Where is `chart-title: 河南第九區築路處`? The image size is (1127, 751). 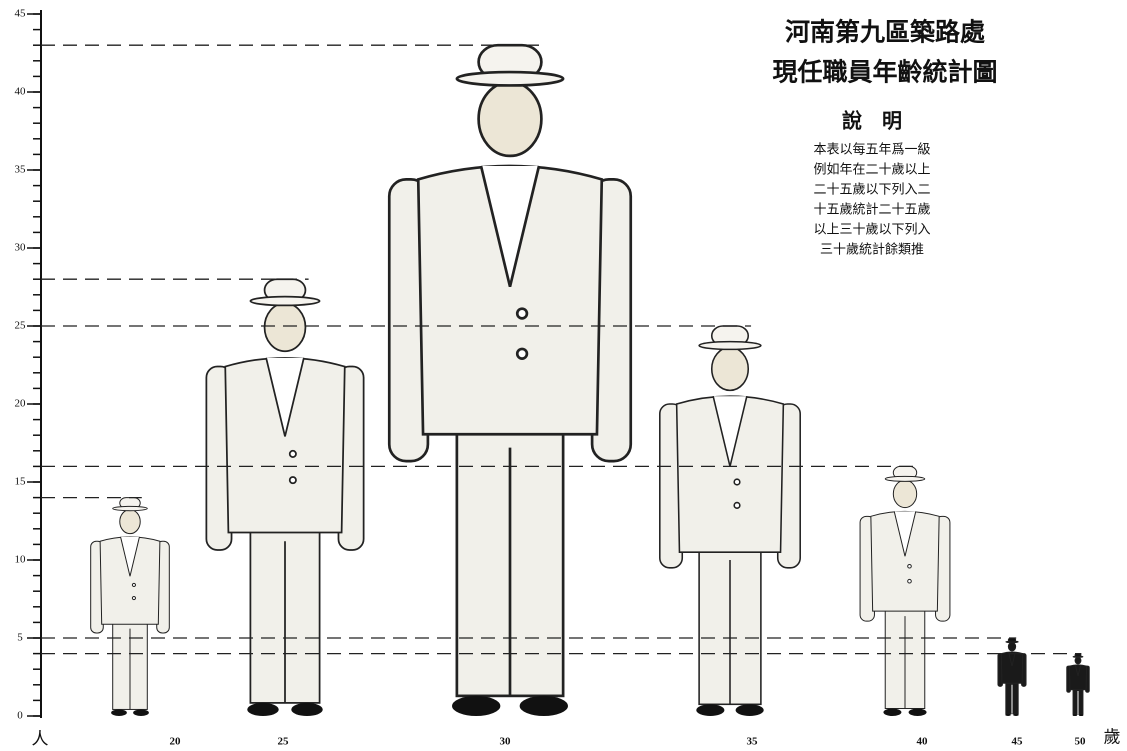
chart-title: 河南第九區築路處 is located at coordinates (885, 32).